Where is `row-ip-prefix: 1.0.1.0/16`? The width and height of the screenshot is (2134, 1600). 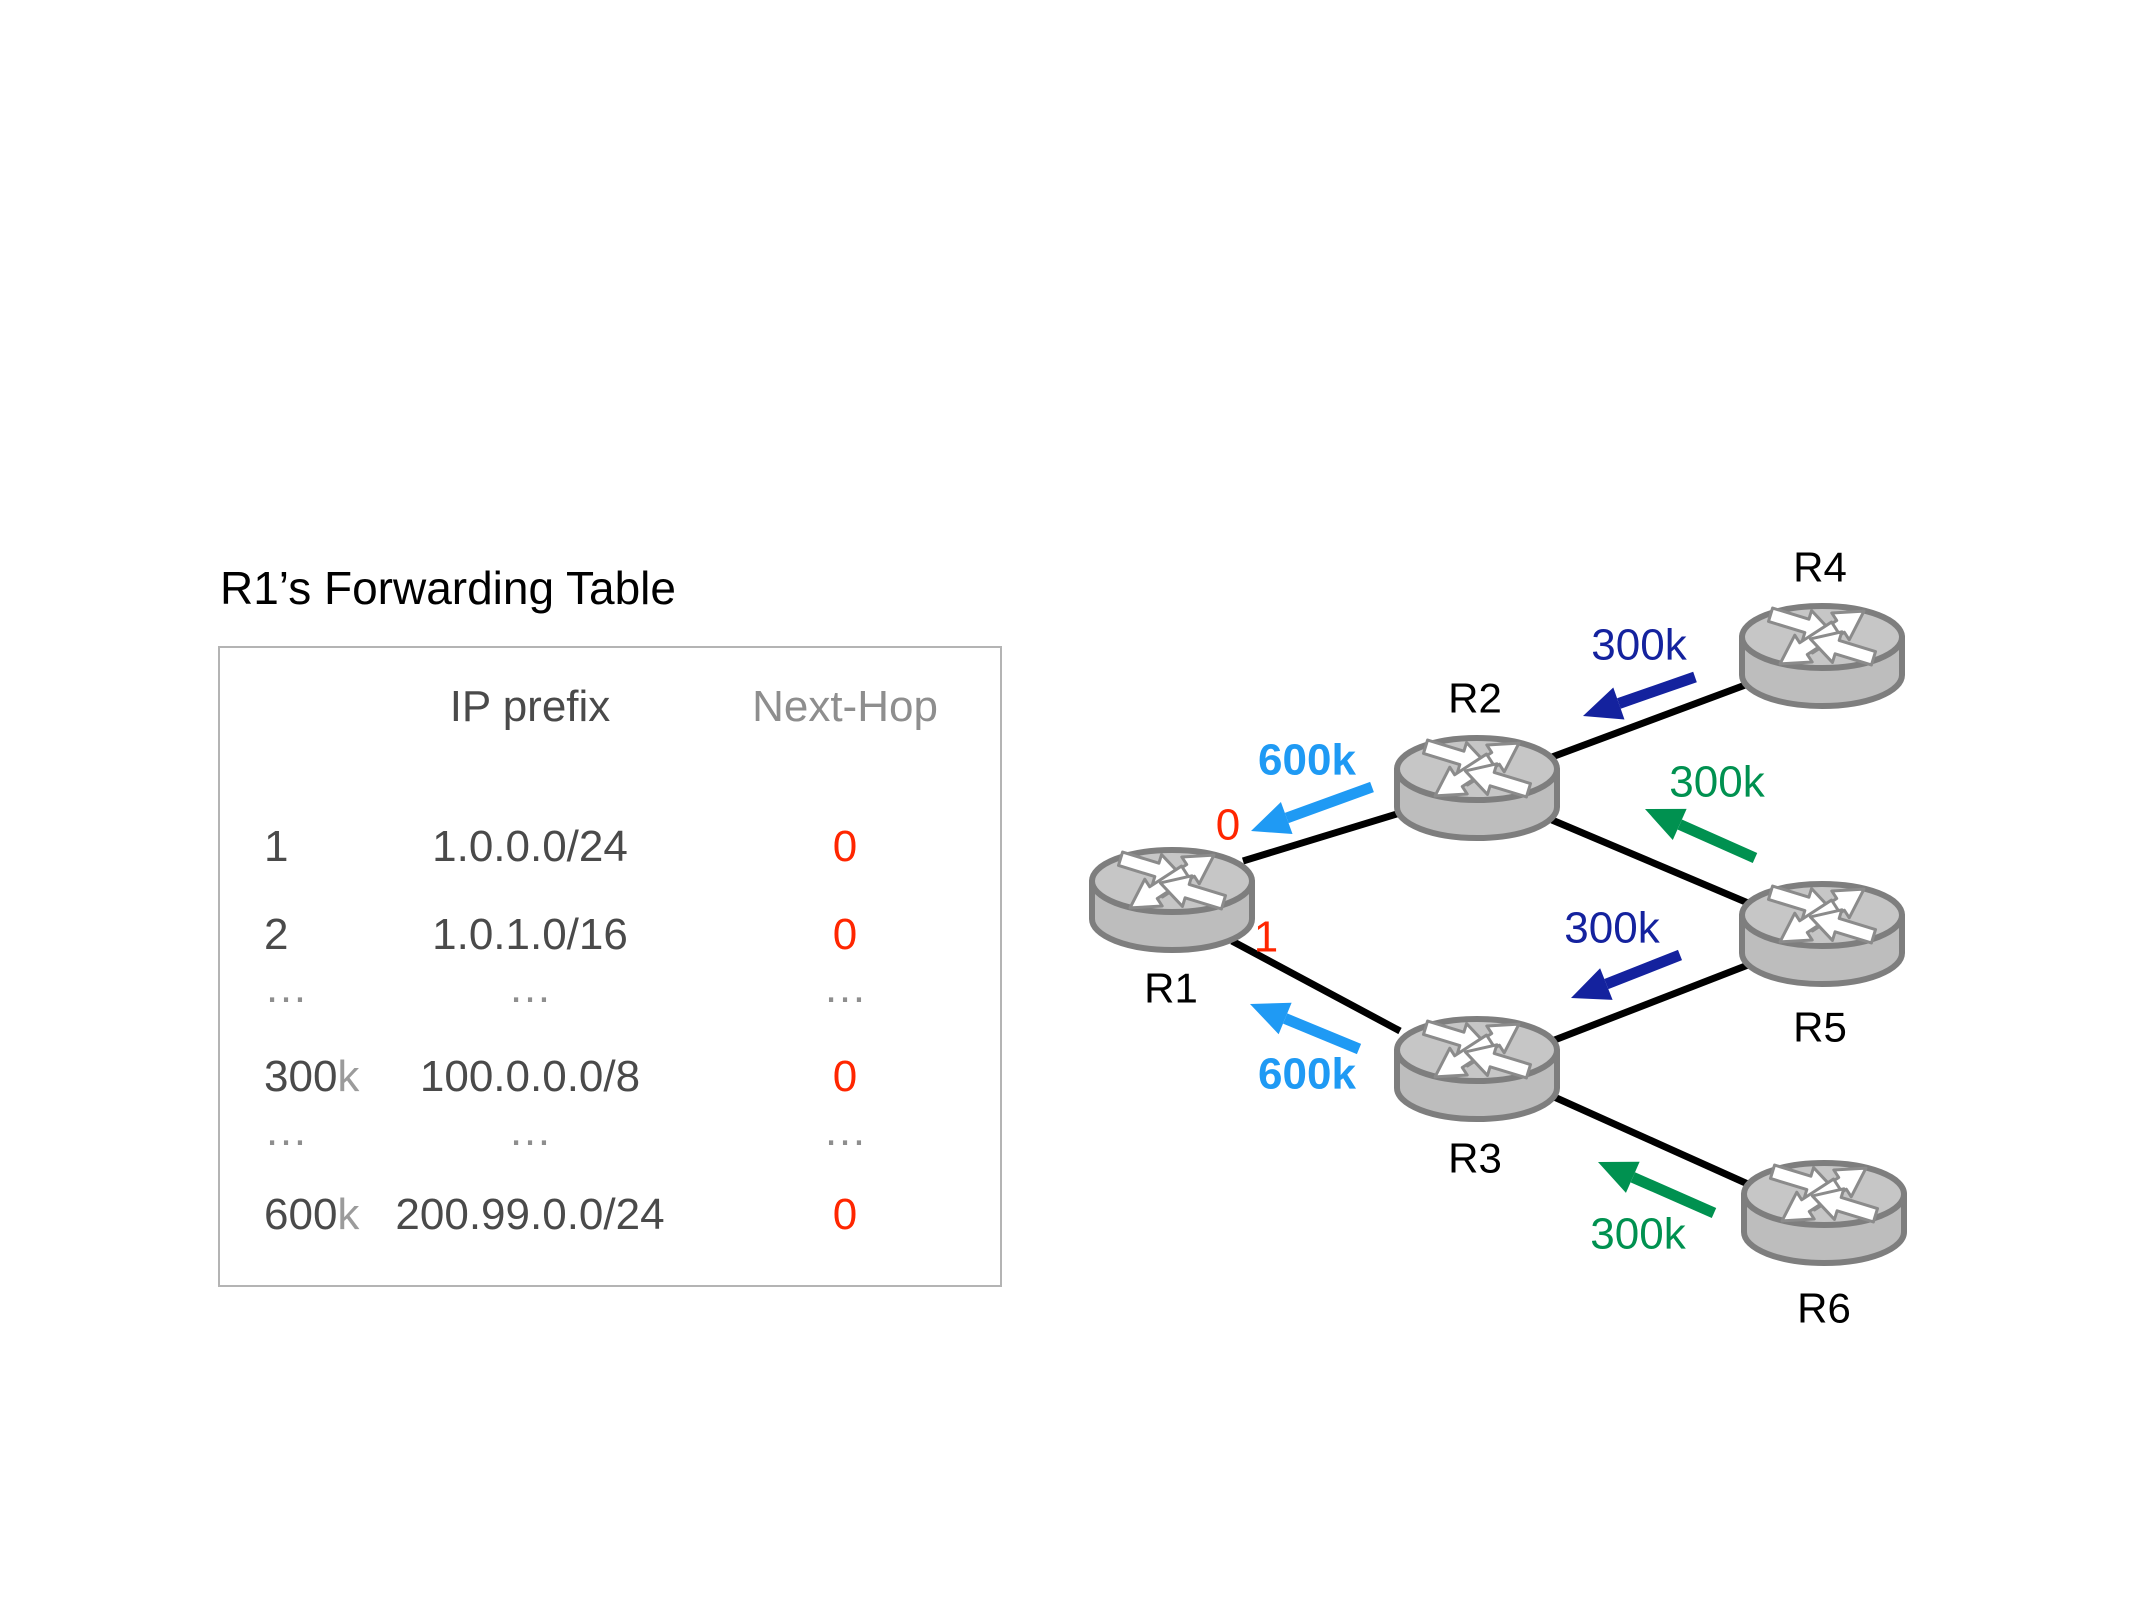
row-ip-prefix: 1.0.1.0/16 is located at coordinates (530, 934).